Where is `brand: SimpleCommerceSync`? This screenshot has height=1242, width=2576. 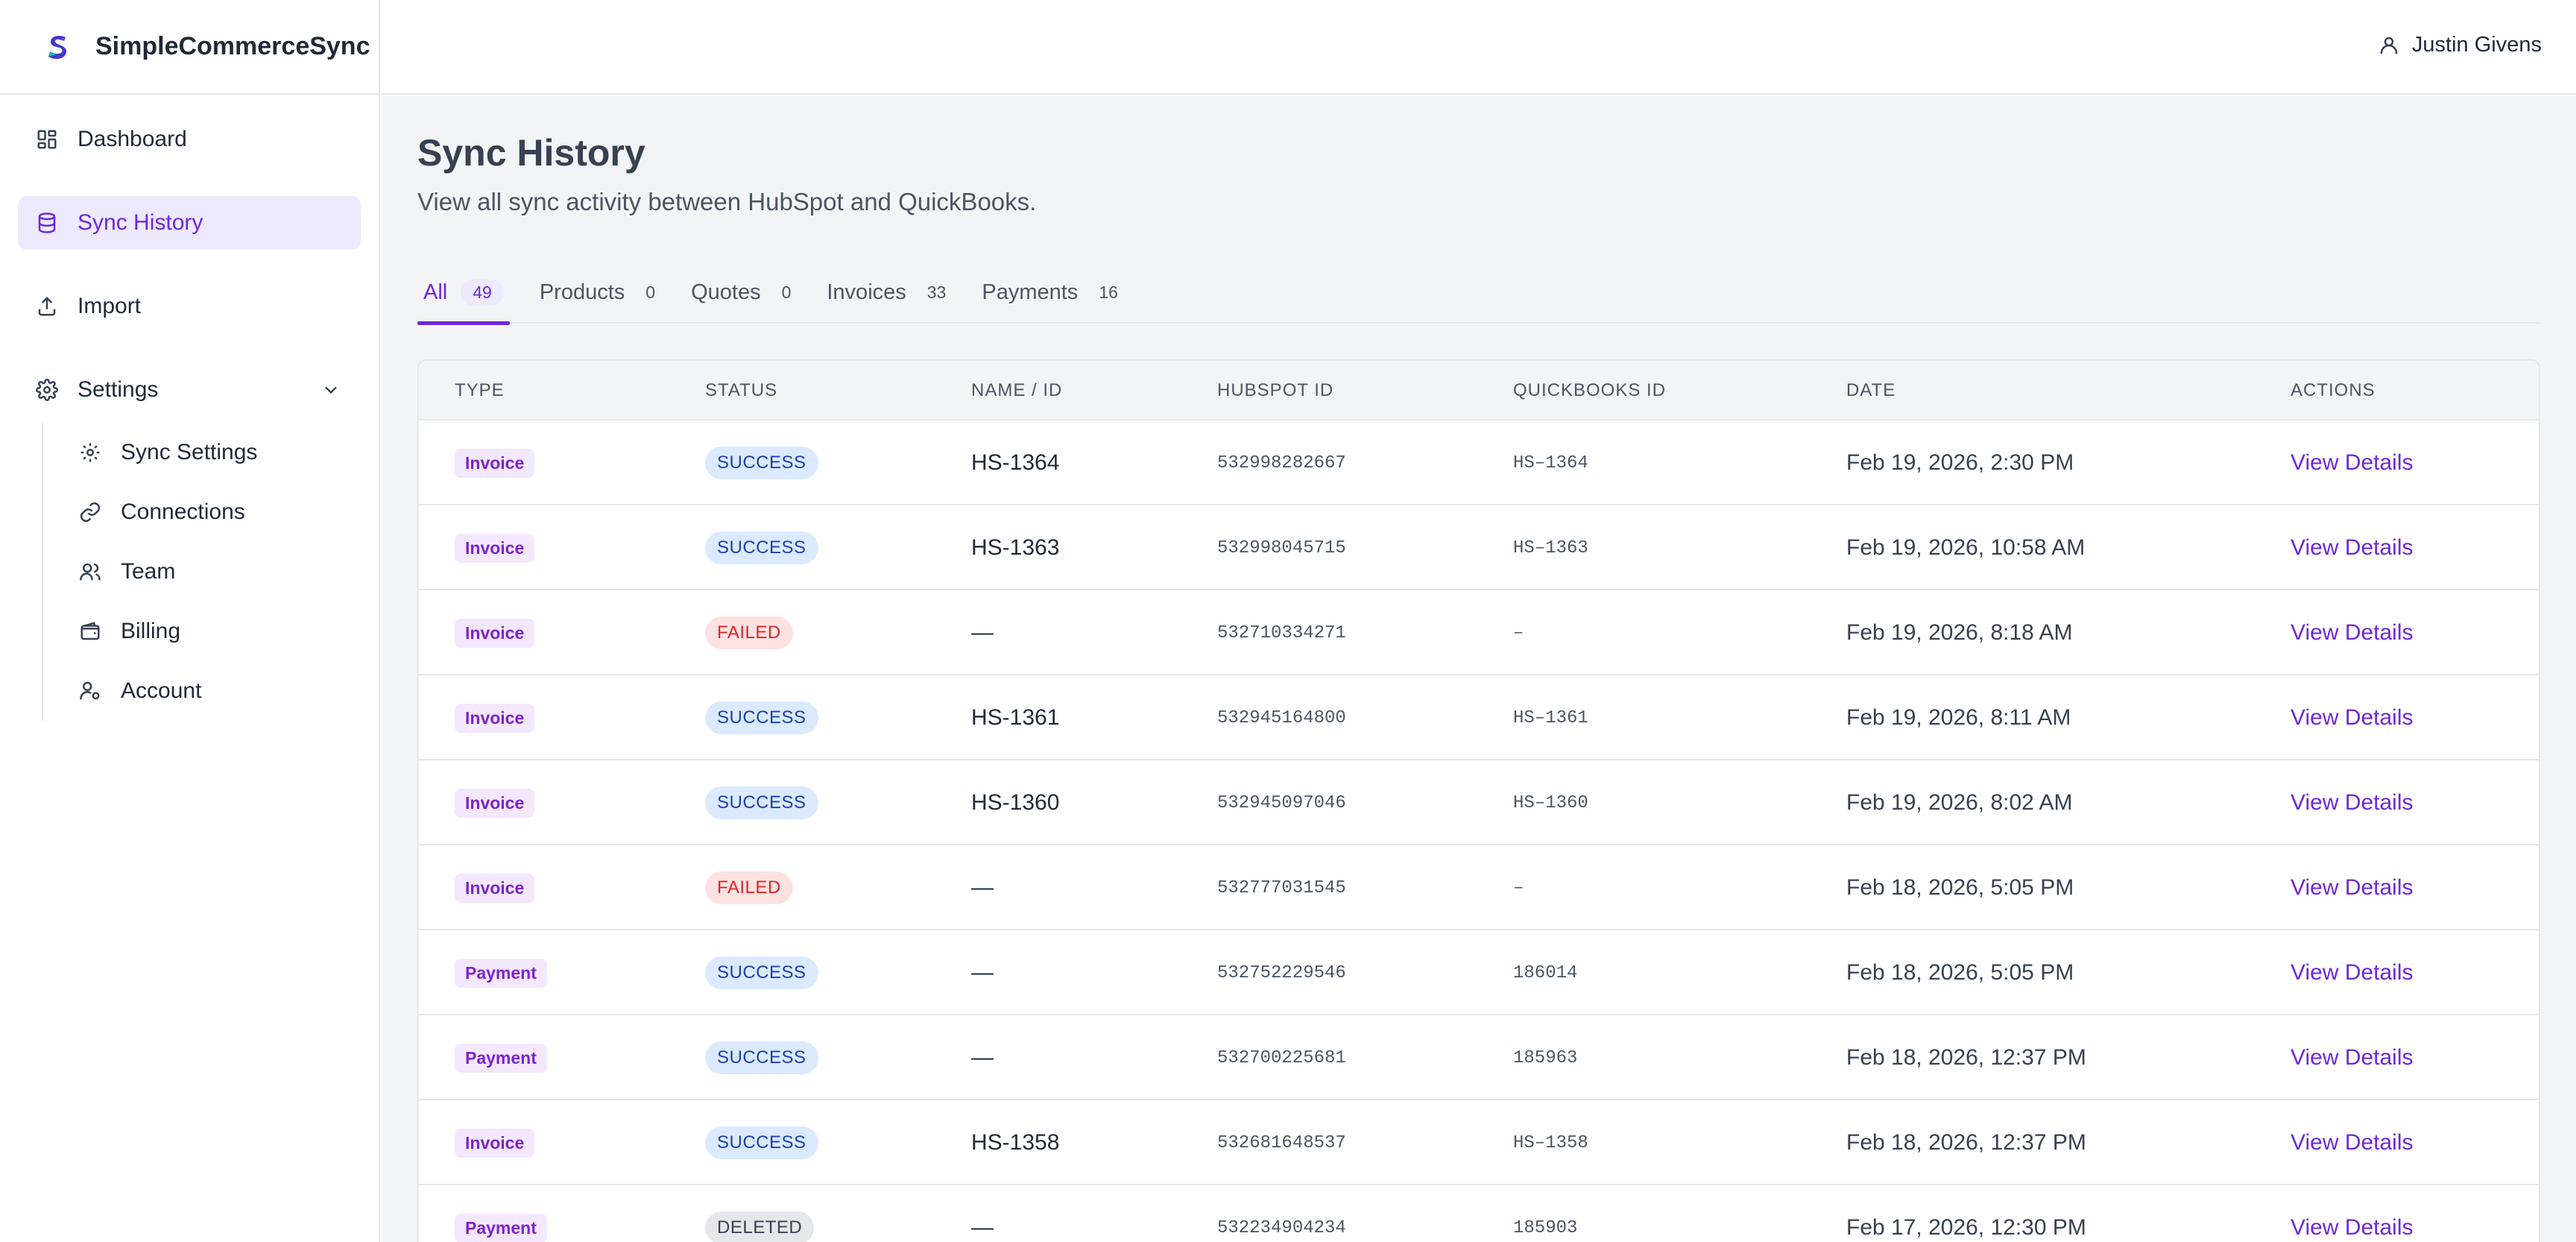 brand: SimpleCommerceSync is located at coordinates (189, 47).